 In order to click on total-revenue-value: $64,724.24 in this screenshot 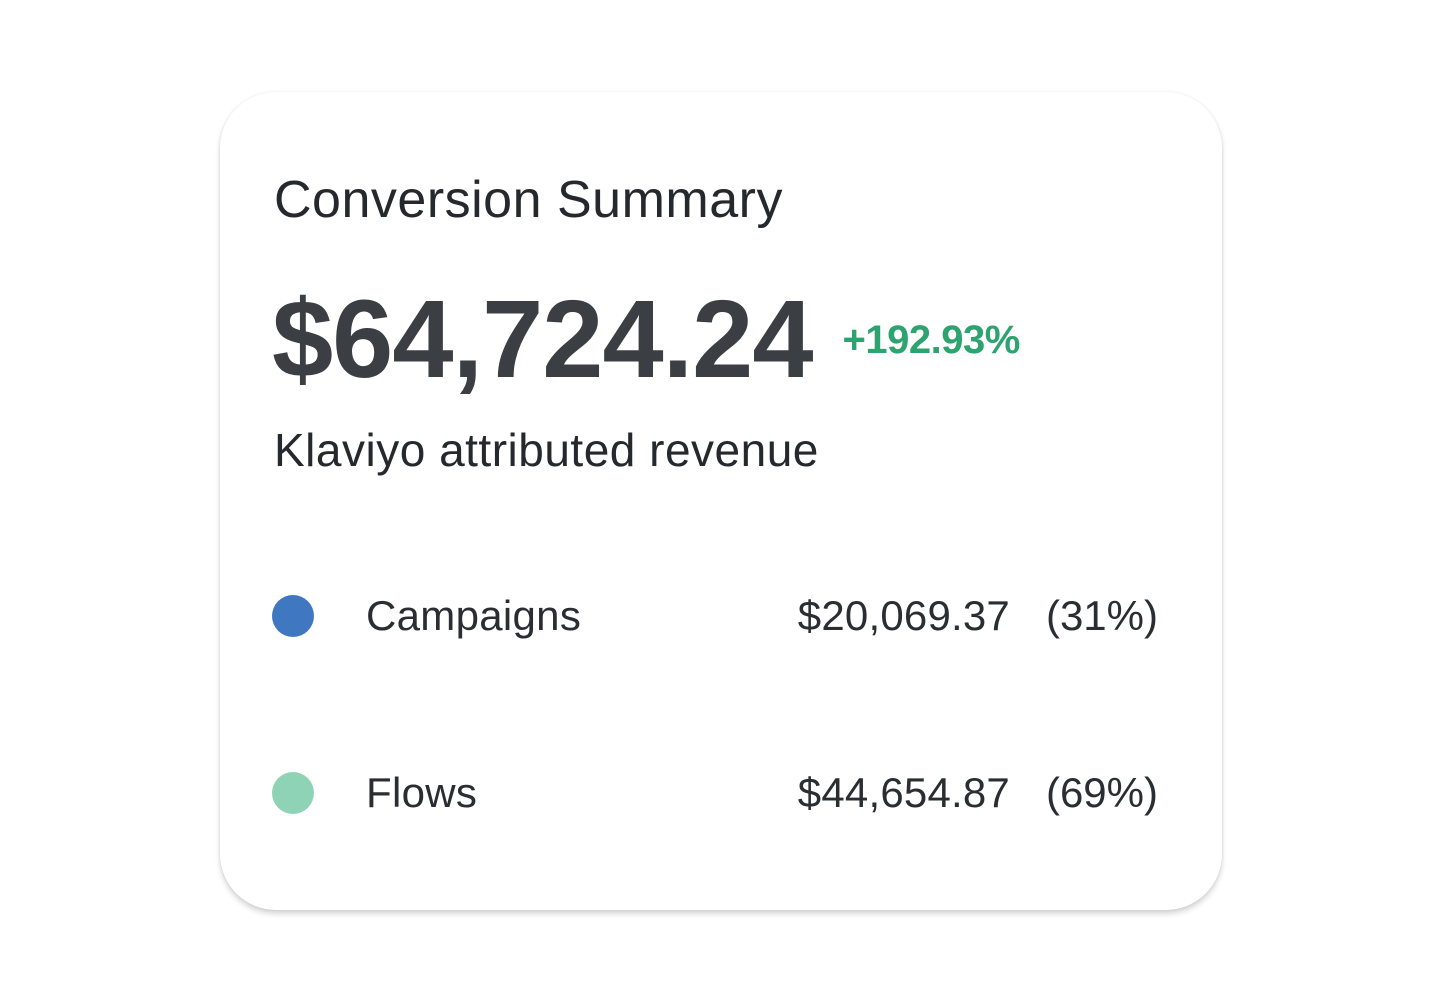, I will do `click(543, 339)`.